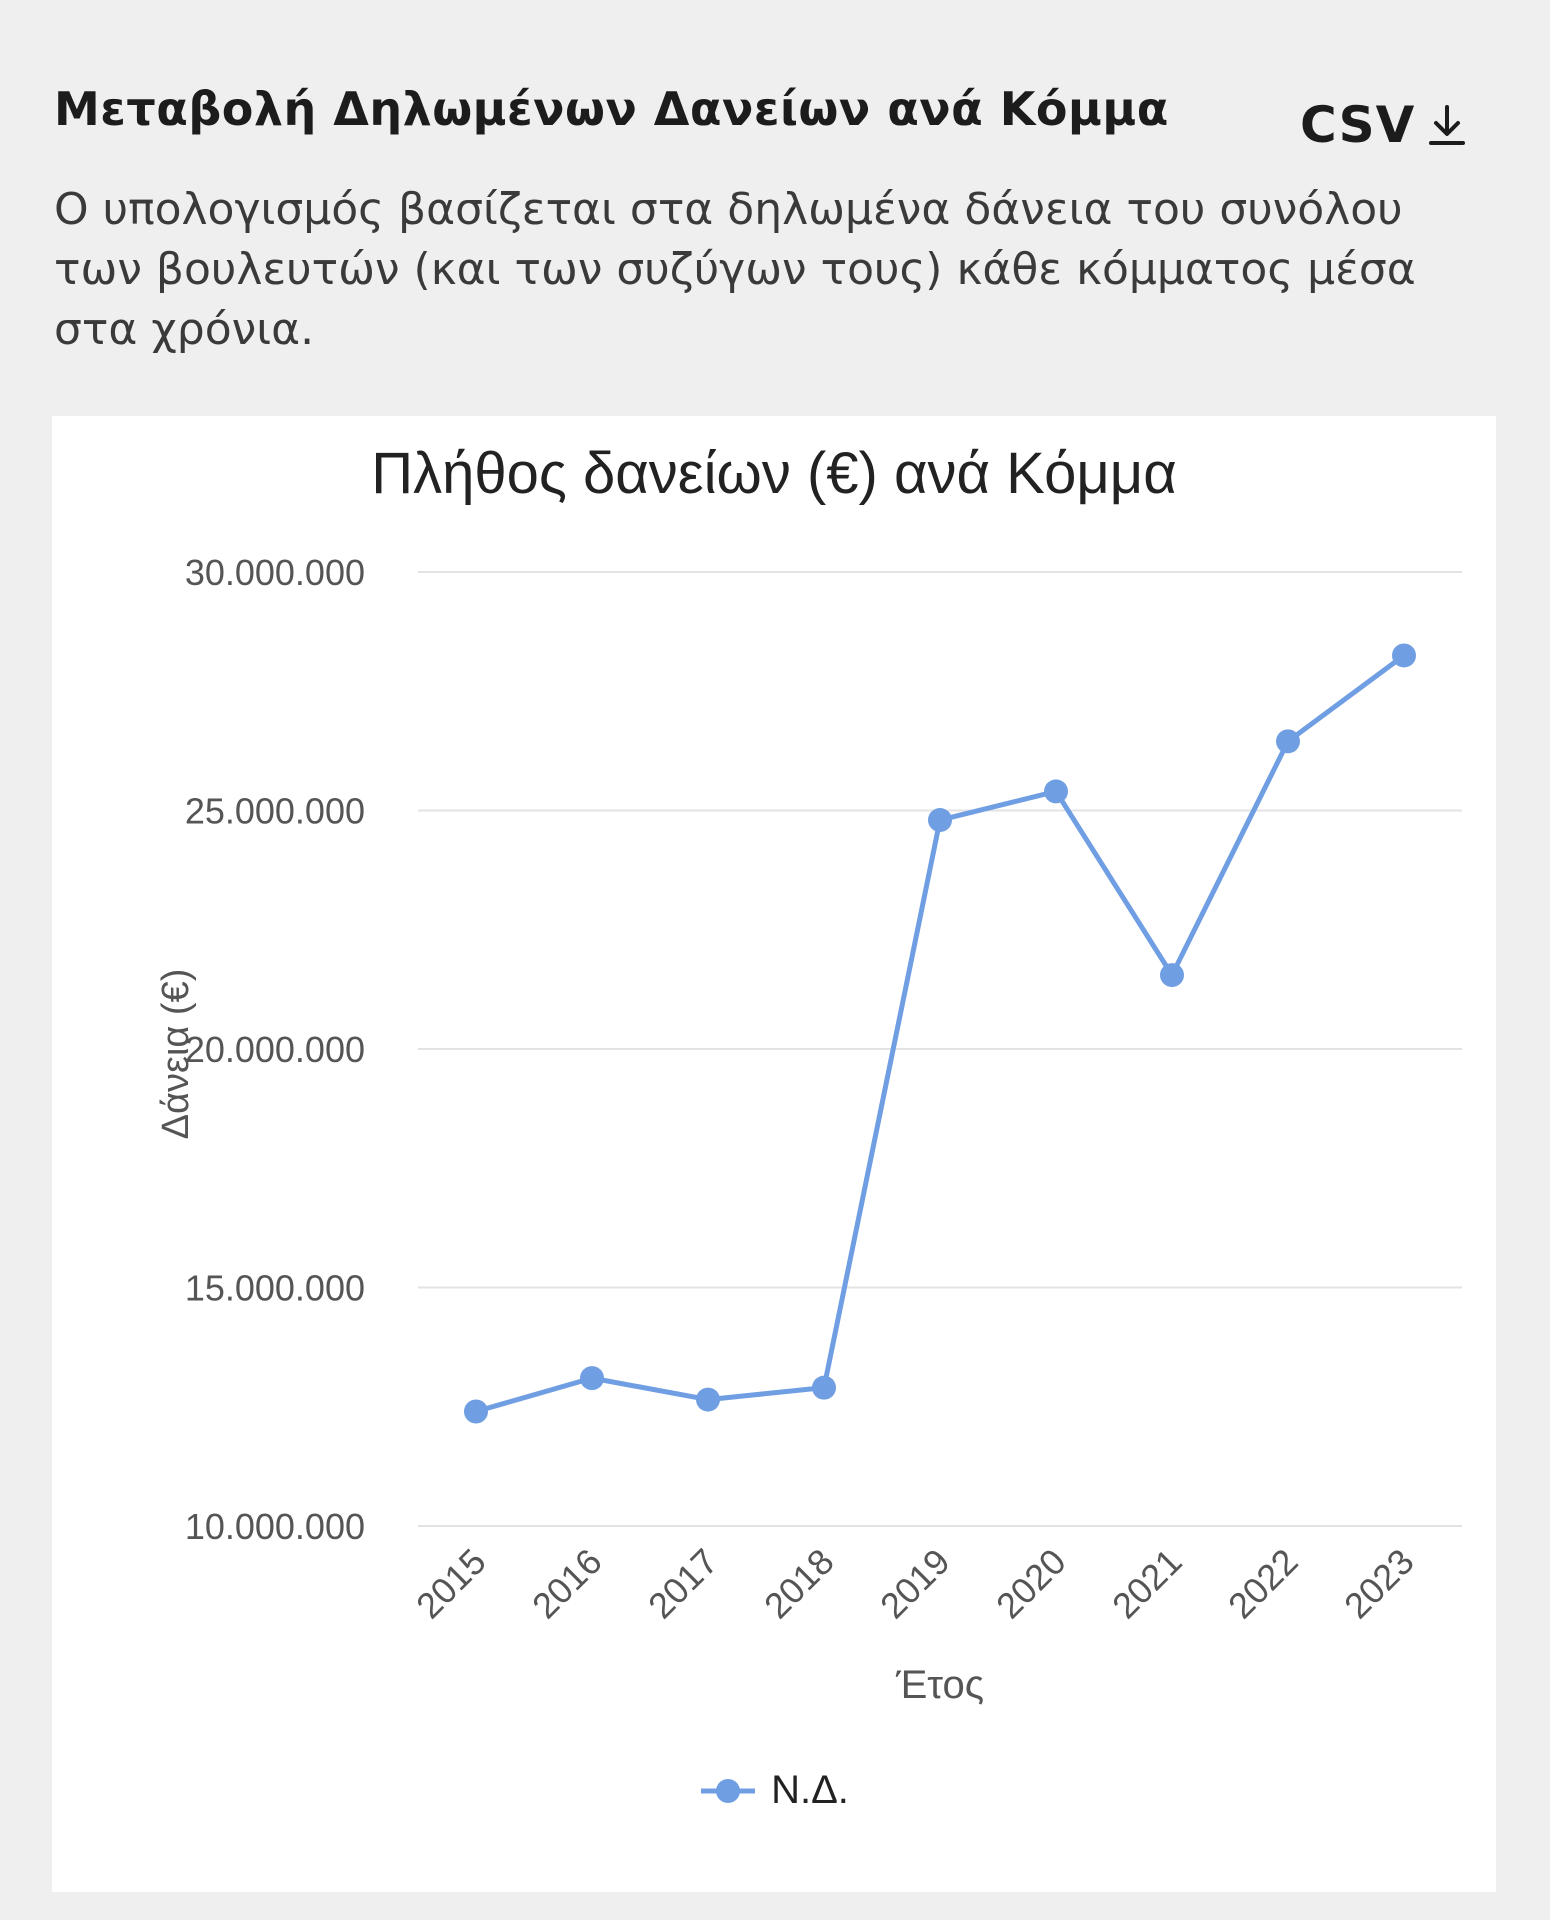  Describe the element at coordinates (476, 1411) in the screenshot. I see `data-point-2015` at that location.